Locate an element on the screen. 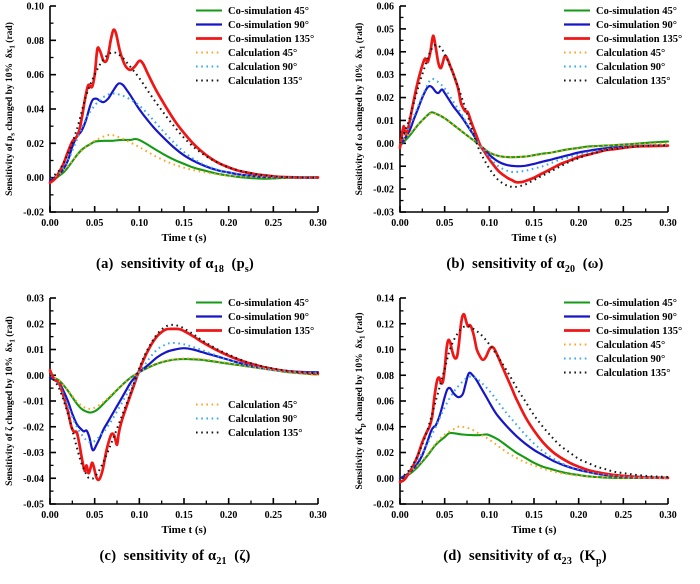  y-axis-ticks: -0.02 0.00 0.02 0.04 0.06 0.08 0.10 is located at coordinates (39, 110).